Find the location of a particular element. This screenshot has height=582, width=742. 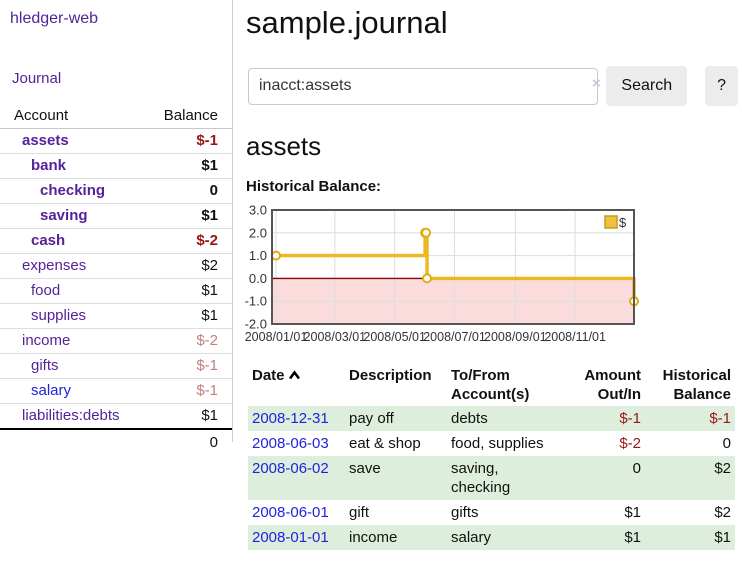

transaction-balance: 0 is located at coordinates (726, 443).